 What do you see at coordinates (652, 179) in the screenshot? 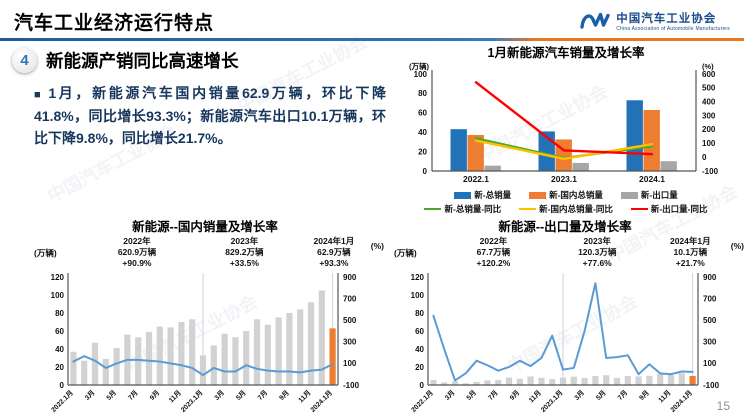
I see `svg-text: 2024.1` at bounding box center [652, 179].